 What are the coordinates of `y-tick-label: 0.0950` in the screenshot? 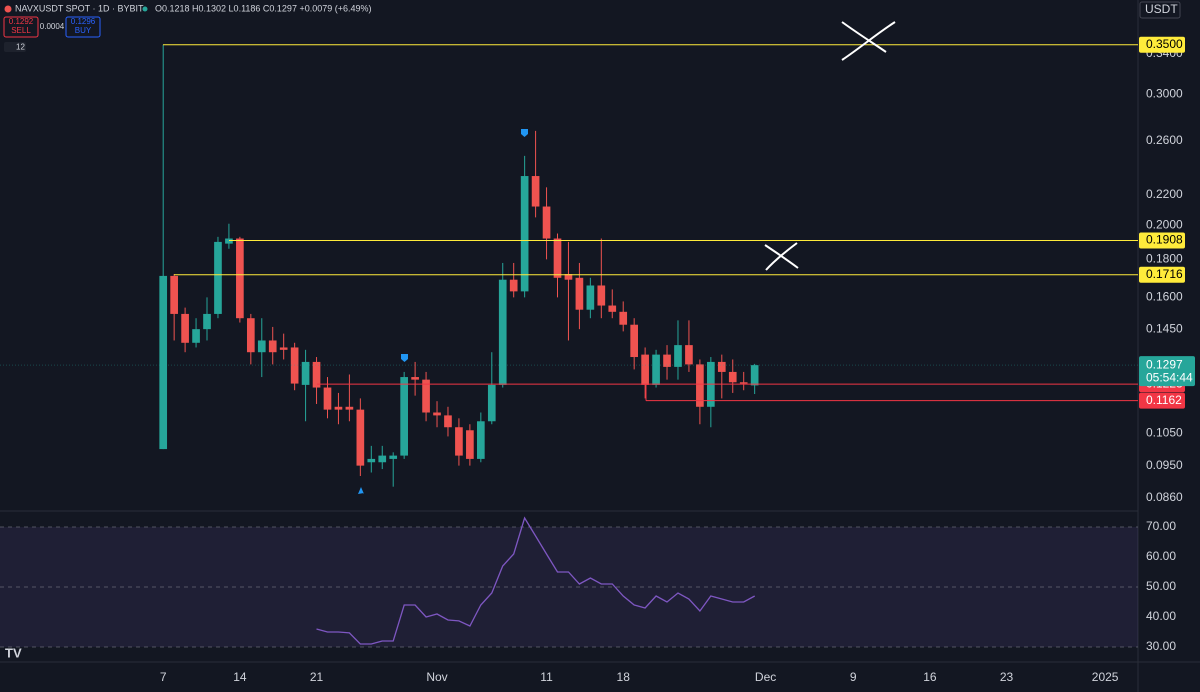 It's located at (1164, 465).